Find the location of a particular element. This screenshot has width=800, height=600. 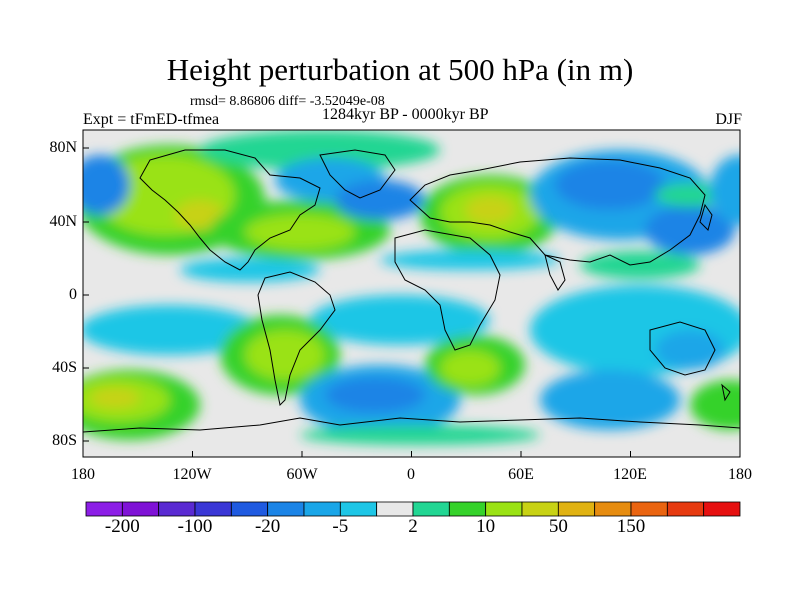

anomaly-south-africa-core is located at coordinates (470, 368).